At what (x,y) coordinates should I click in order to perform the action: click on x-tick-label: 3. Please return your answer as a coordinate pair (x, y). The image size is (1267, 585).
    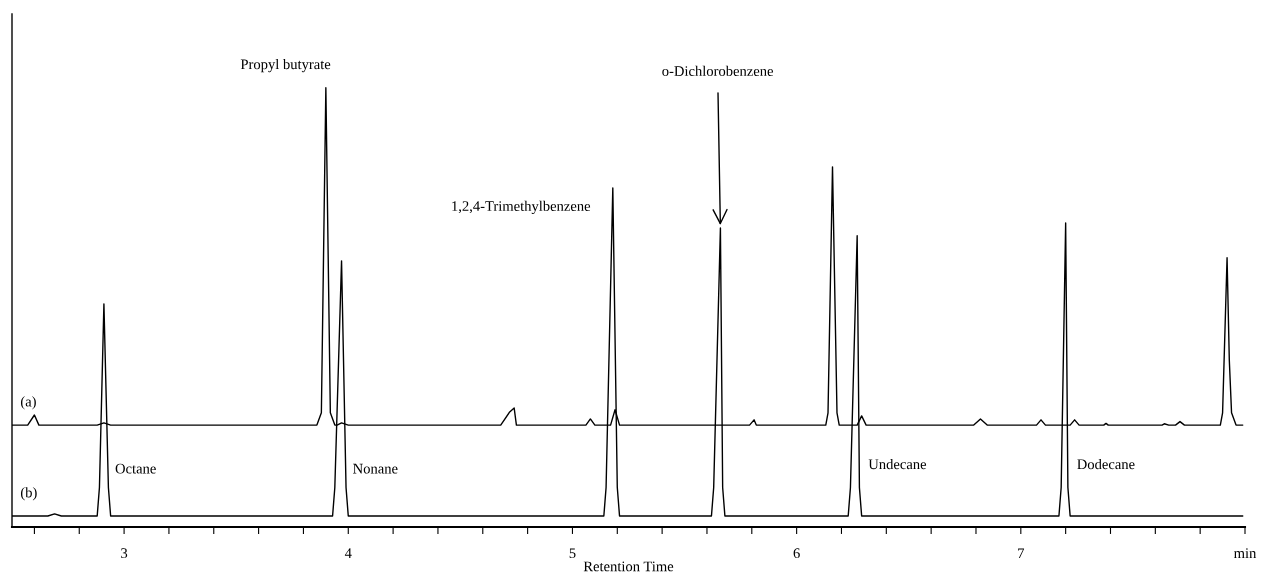
    Looking at the image, I should click on (124, 553).